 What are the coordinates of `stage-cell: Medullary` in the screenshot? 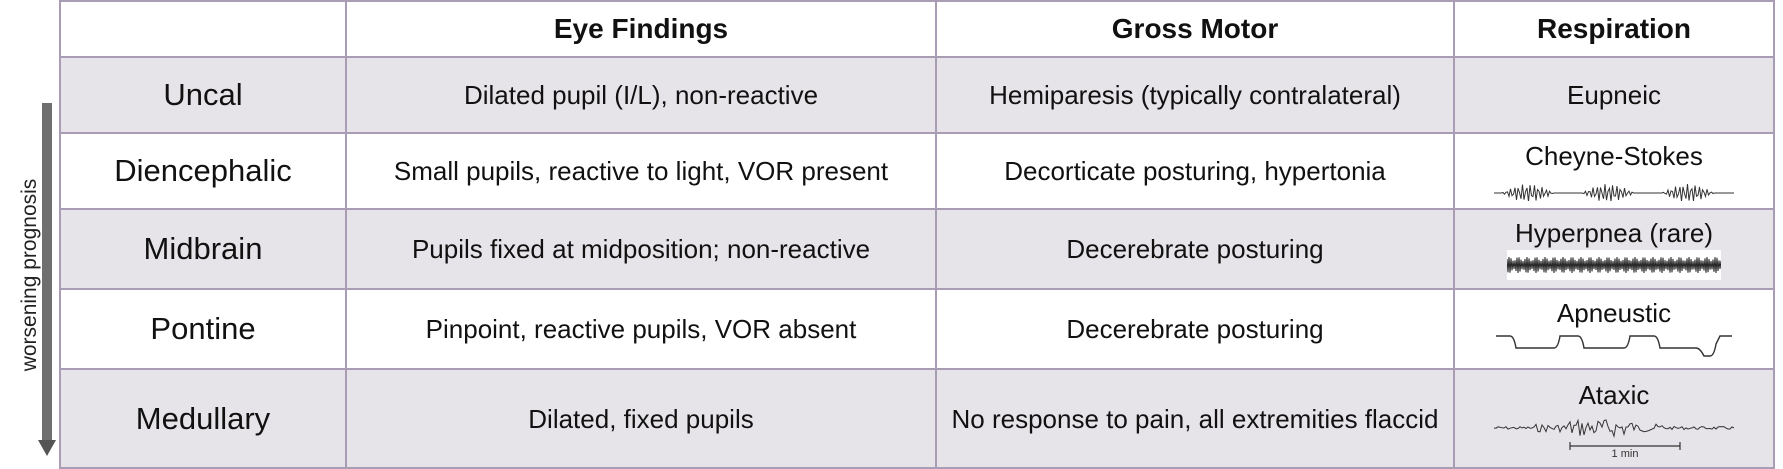 It's located at (203, 418).